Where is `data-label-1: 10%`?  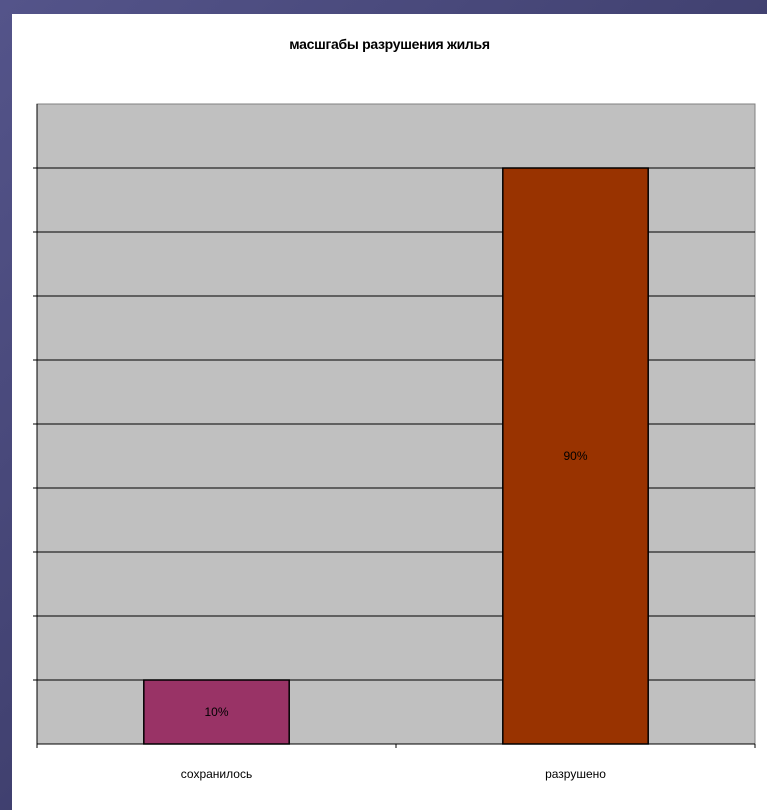
data-label-1: 10% is located at coordinates (216, 712).